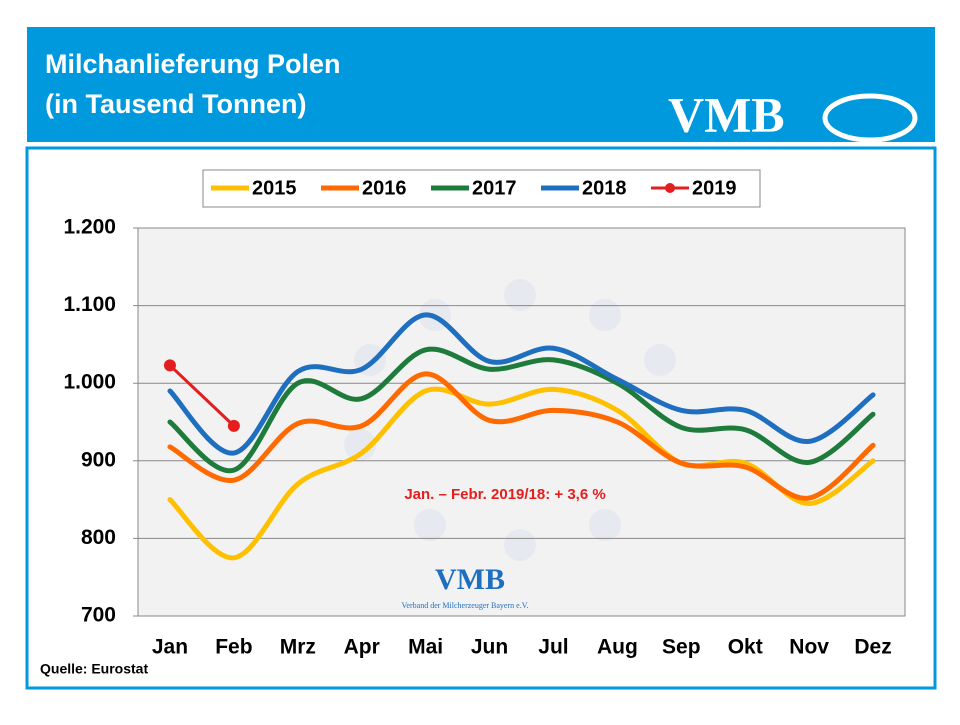 The width and height of the screenshot is (960, 725). I want to click on y-tick-label: 900, so click(98, 459).